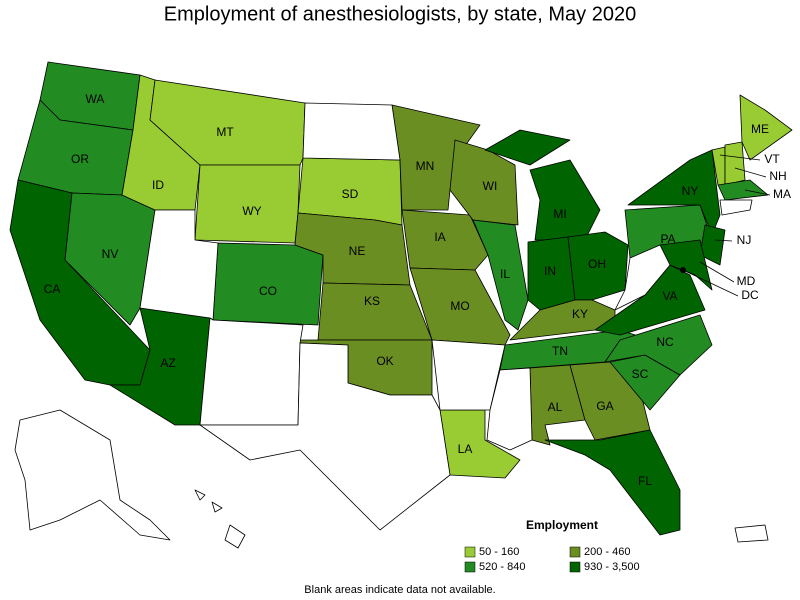 The height and width of the screenshot is (600, 800). I want to click on state-label: NE, so click(357, 251).